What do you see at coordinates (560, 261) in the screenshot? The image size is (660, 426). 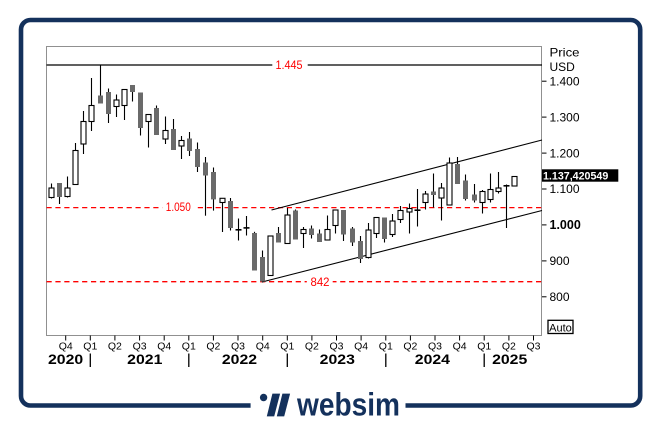 I see `svg-text: 900` at bounding box center [560, 261].